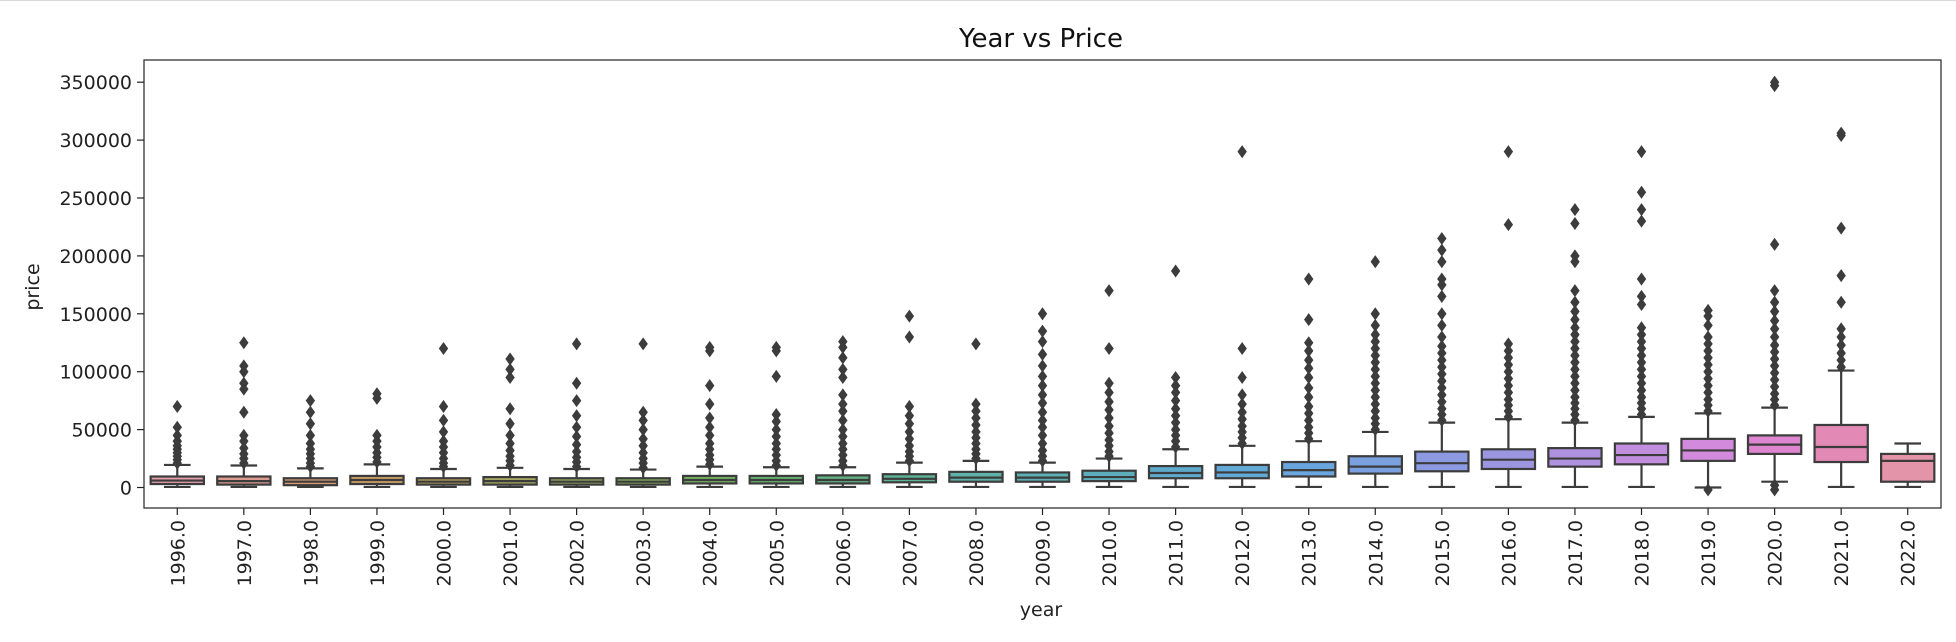  Describe the element at coordinates (1041, 610) in the screenshot. I see `x-axis-label: year` at that location.